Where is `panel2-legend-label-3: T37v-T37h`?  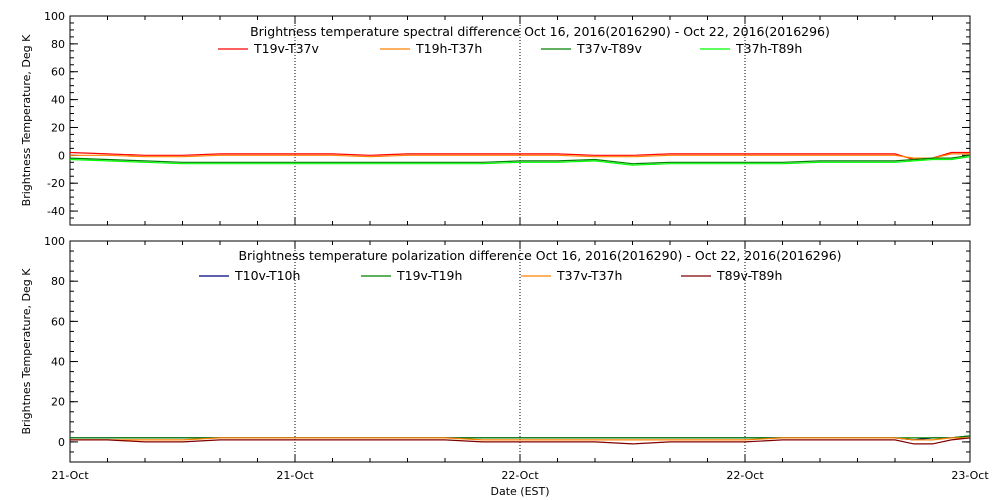
panel2-legend-label-3: T37v-T37h is located at coordinates (589, 275).